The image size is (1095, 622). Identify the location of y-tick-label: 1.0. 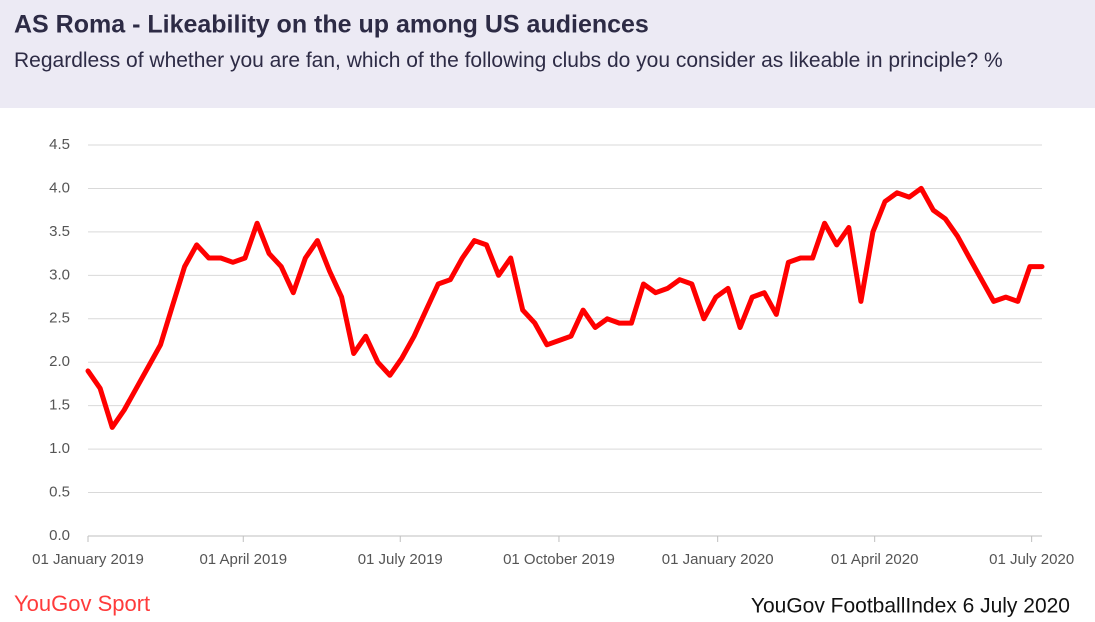
(59, 448).